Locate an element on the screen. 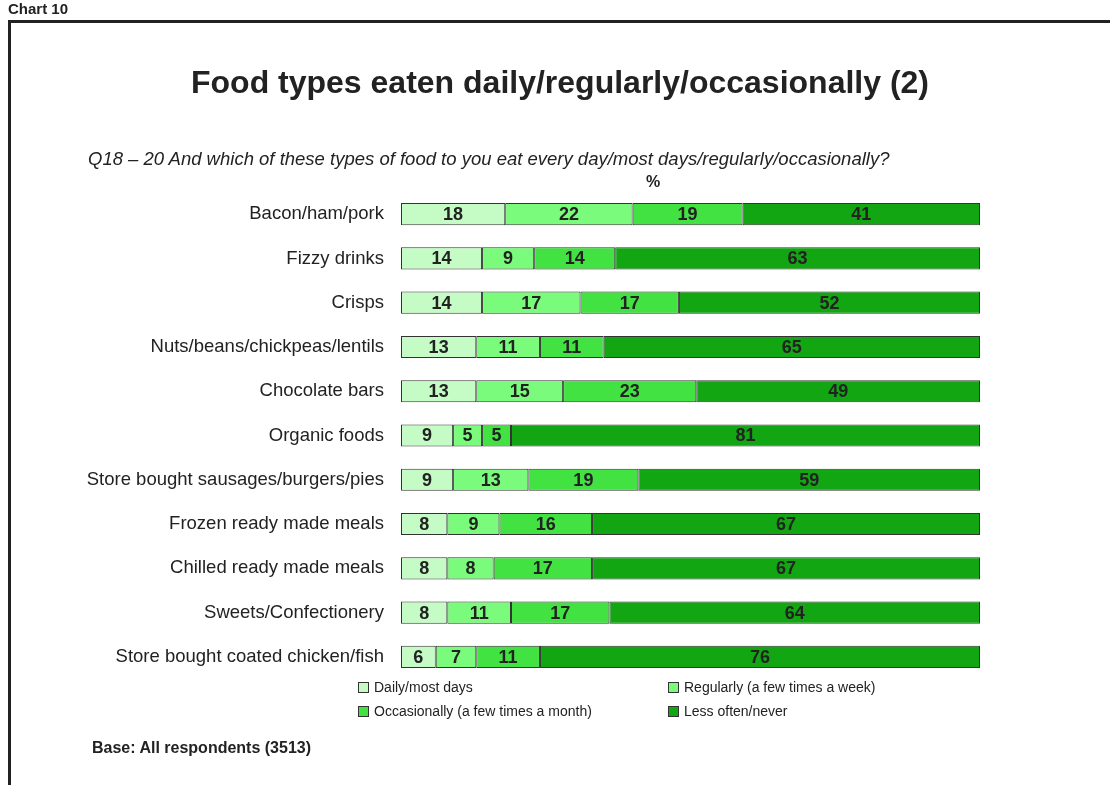 This screenshot has height=785, width=1110. y-tick-label: Frozen ready made meals is located at coordinates (276, 523).